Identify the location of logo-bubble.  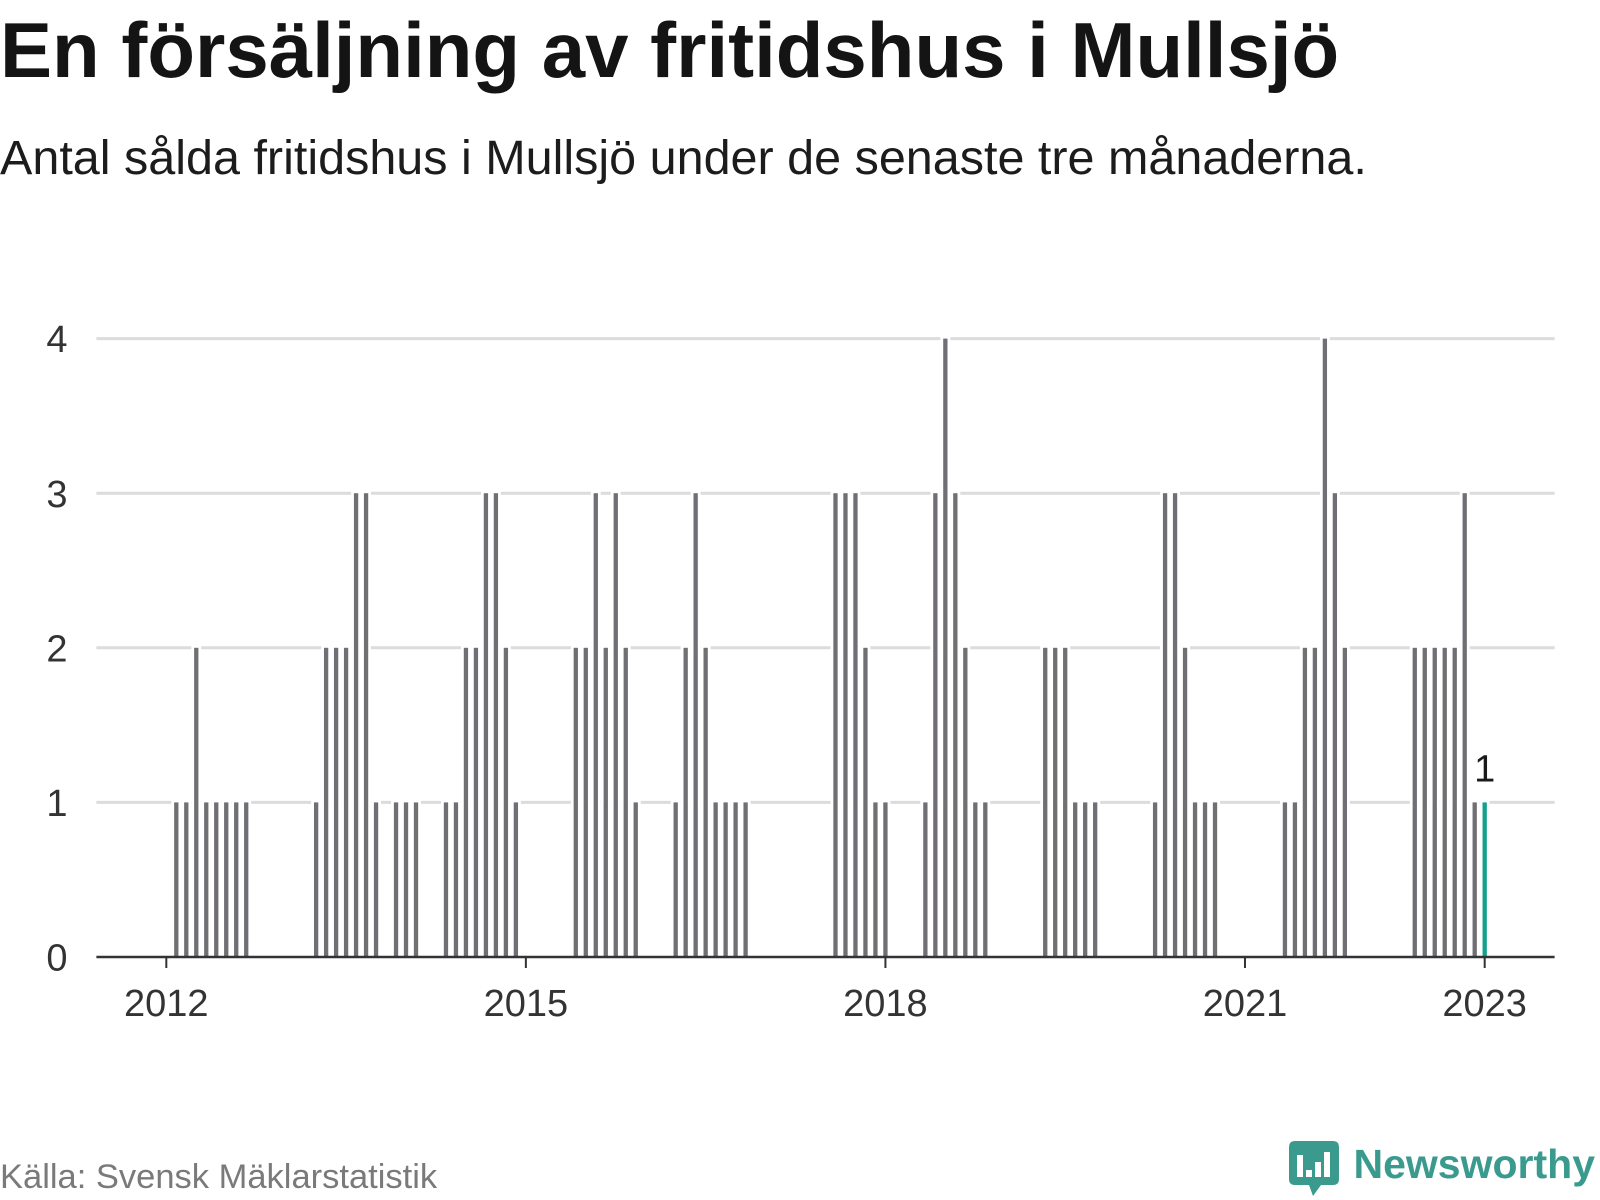
(1314, 1168).